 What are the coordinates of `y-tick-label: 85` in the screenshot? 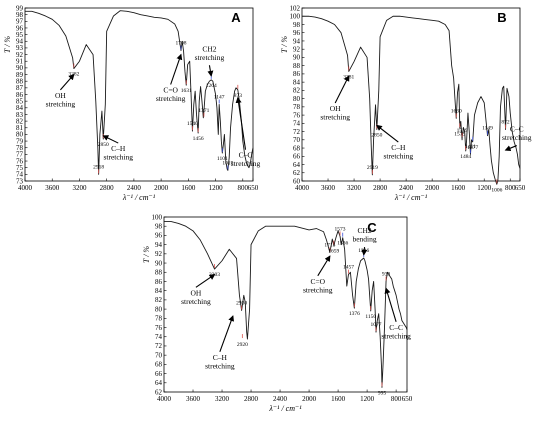 It's located at (20, 101).